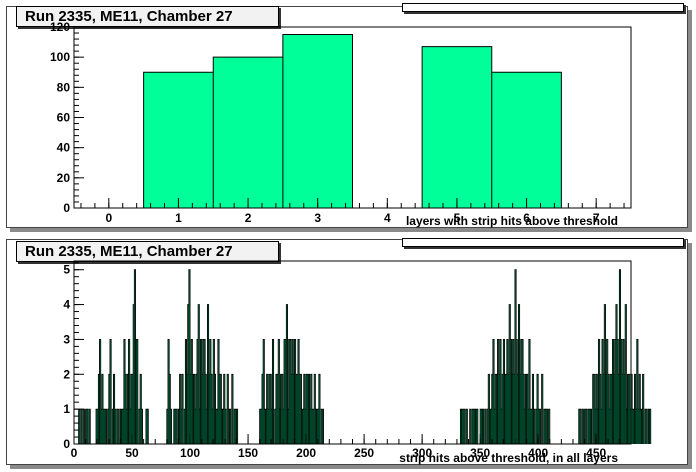 Image resolution: width=696 pixels, height=472 pixels. Describe the element at coordinates (132, 453) in the screenshot. I see `x-tick-label: 50` at that location.